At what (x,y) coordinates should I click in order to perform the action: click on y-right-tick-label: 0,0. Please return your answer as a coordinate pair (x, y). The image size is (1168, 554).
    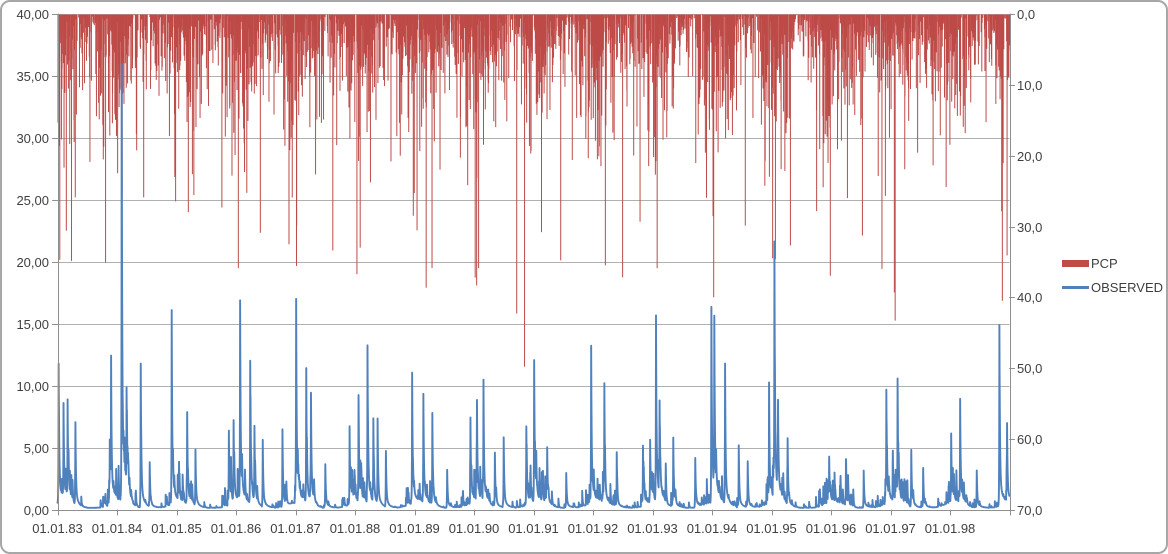
    Looking at the image, I should click on (1026, 14).